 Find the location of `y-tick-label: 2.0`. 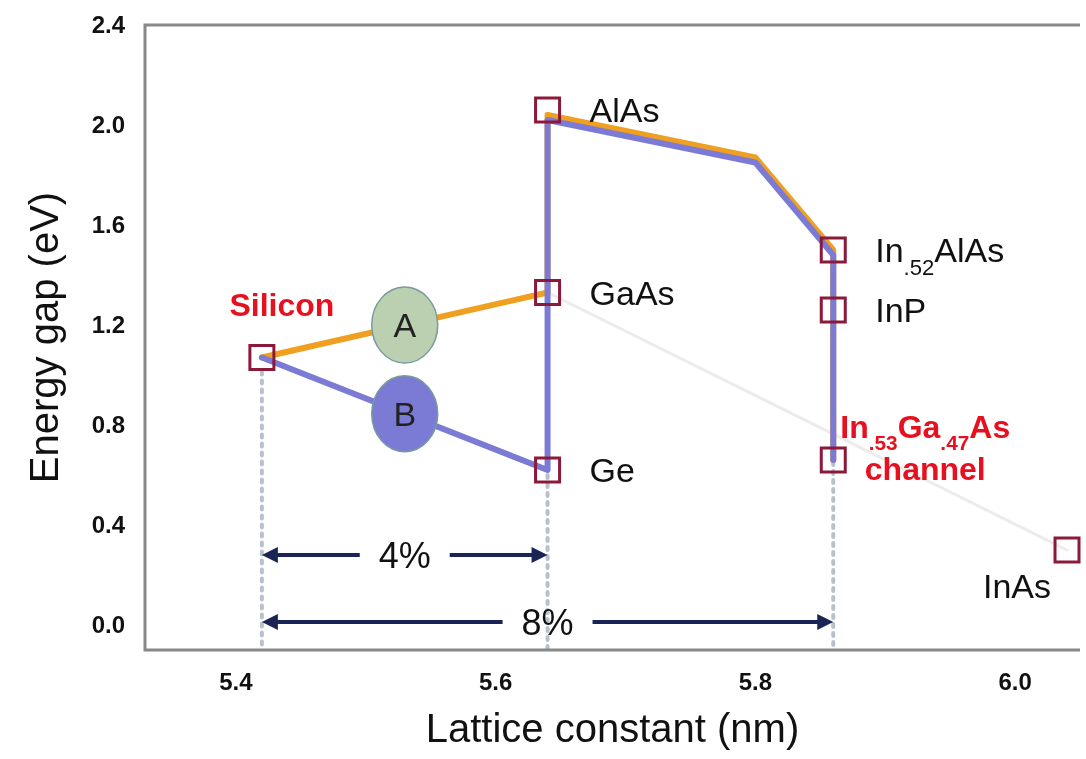

y-tick-label: 2.0 is located at coordinates (108, 124).